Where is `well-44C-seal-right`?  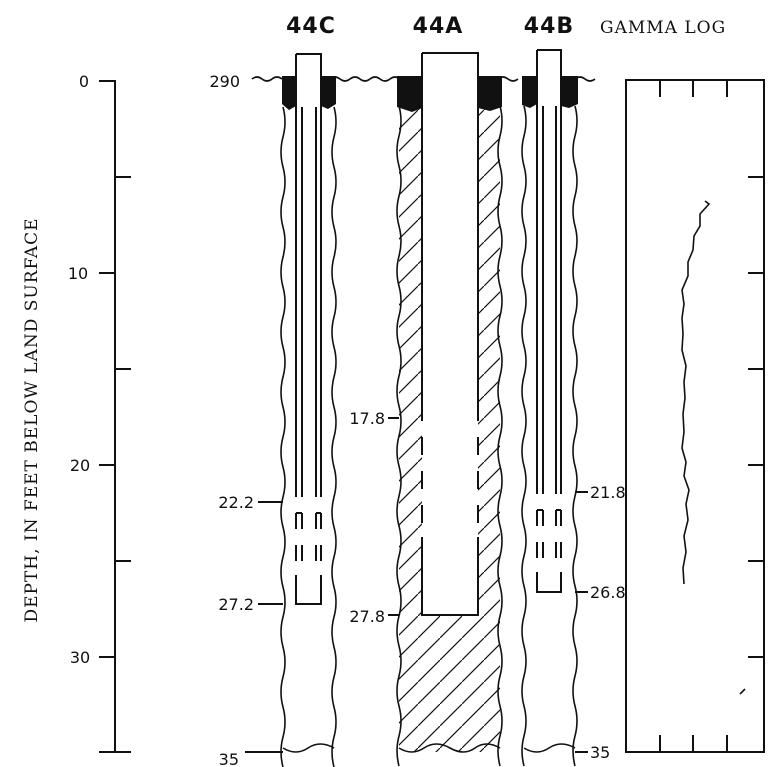
well-44C-seal-right is located at coordinates (328, 92).